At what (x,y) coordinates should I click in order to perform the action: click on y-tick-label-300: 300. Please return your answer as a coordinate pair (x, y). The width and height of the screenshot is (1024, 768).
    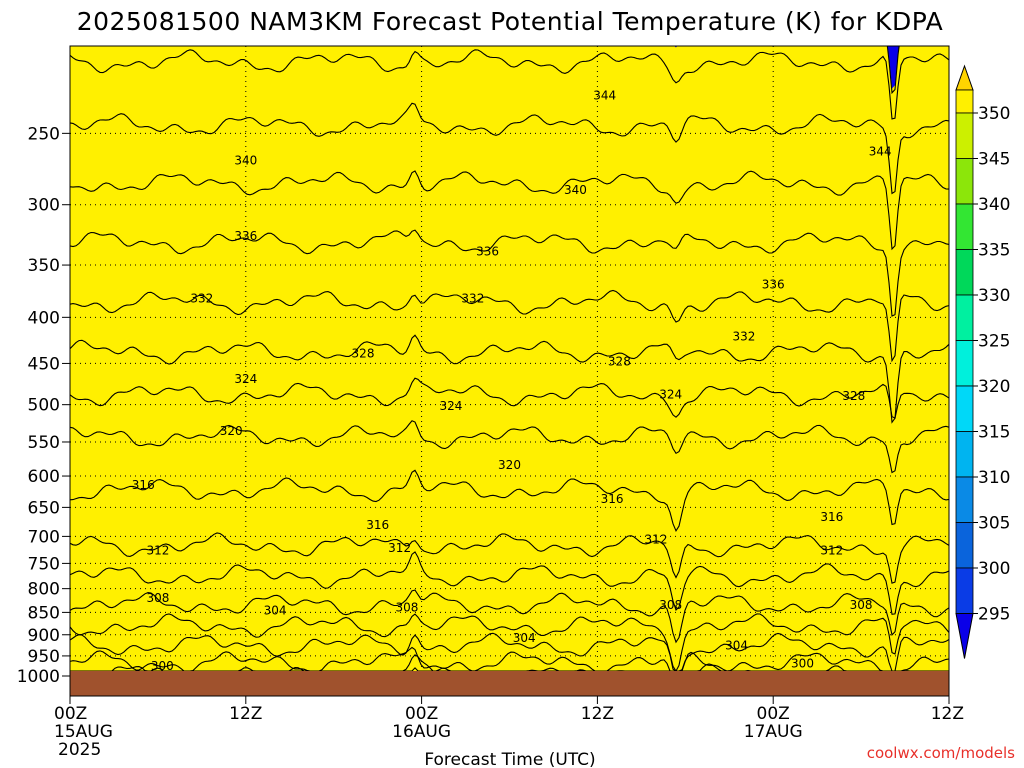
    Looking at the image, I should click on (44, 206).